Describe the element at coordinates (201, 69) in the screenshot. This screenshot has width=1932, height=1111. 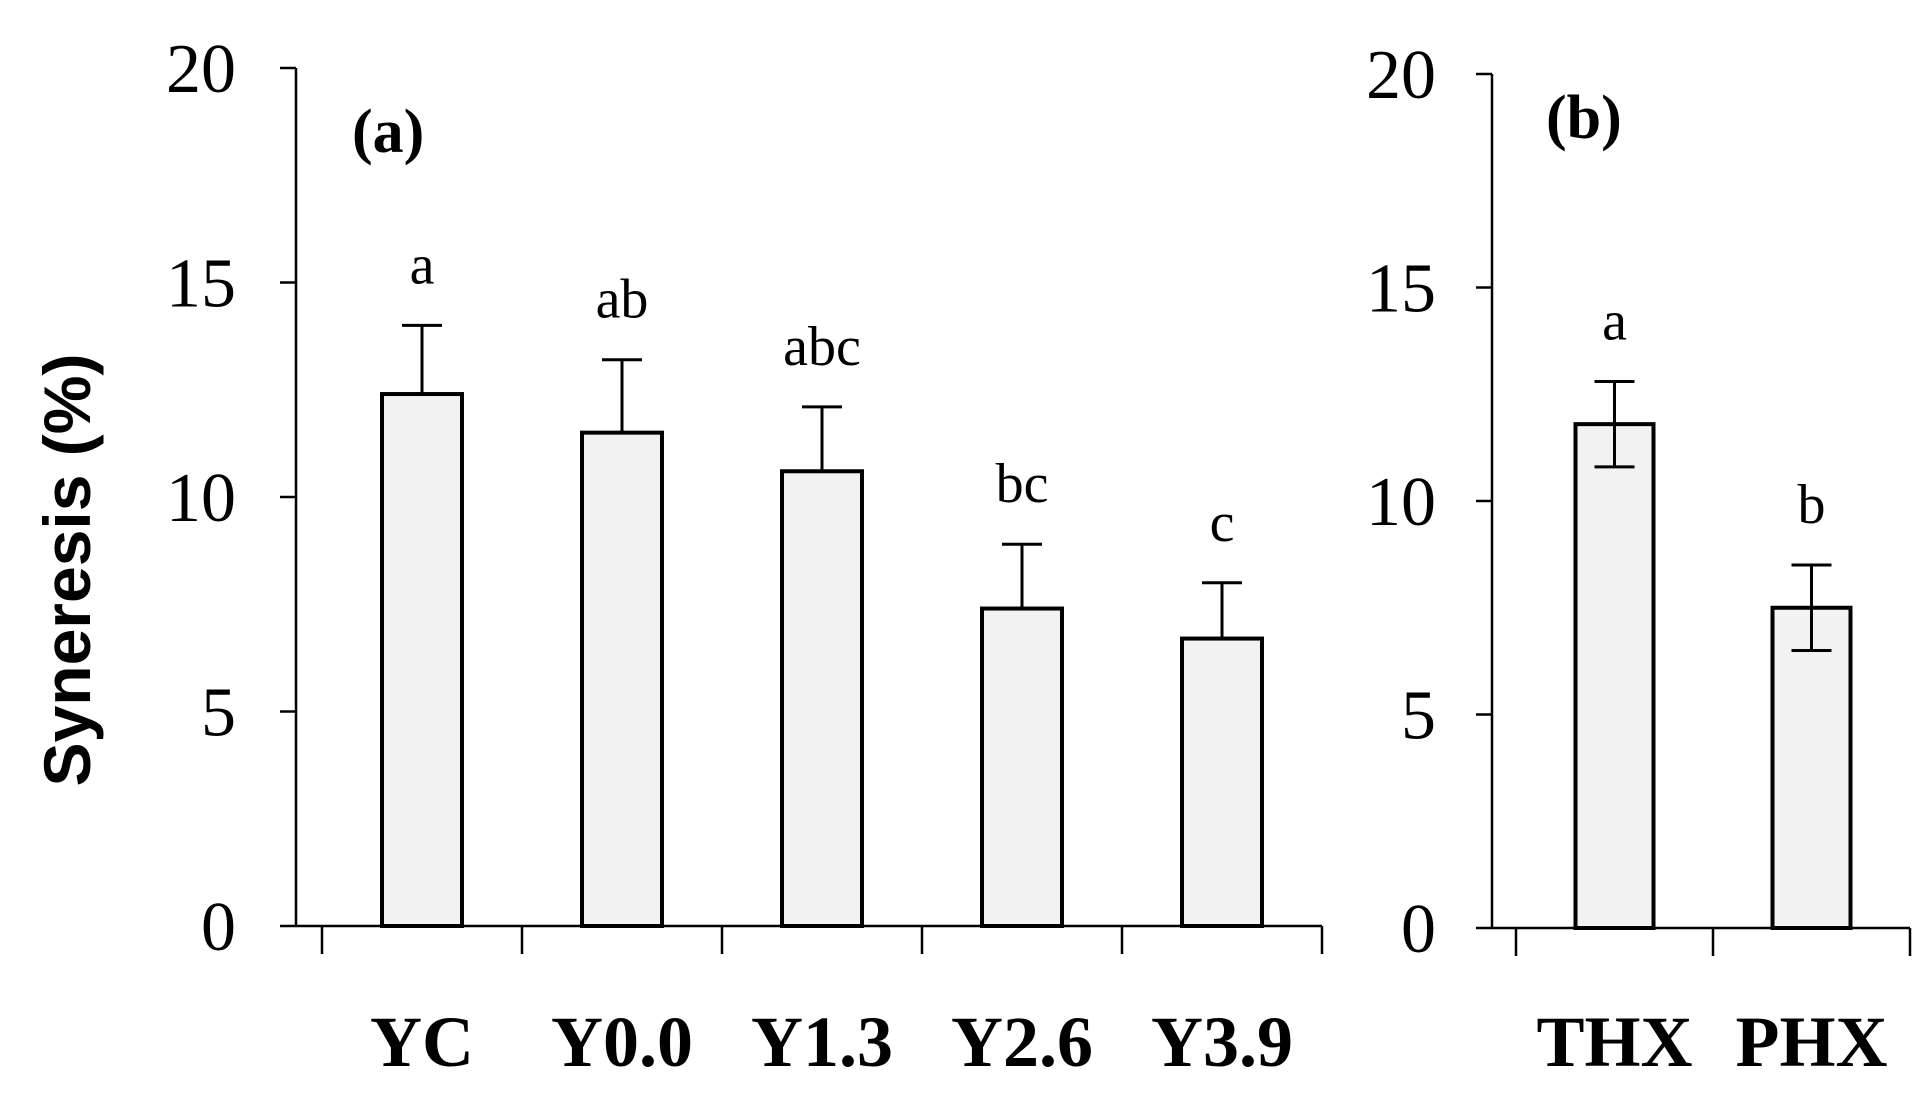
I see `y-tick-label-a-4: 20` at that location.